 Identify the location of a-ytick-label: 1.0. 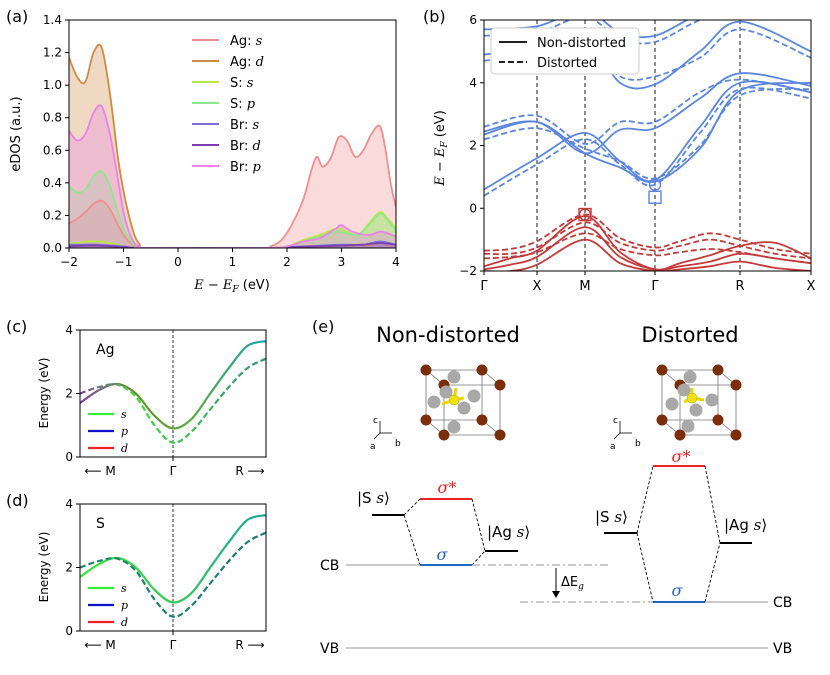
(52, 85).